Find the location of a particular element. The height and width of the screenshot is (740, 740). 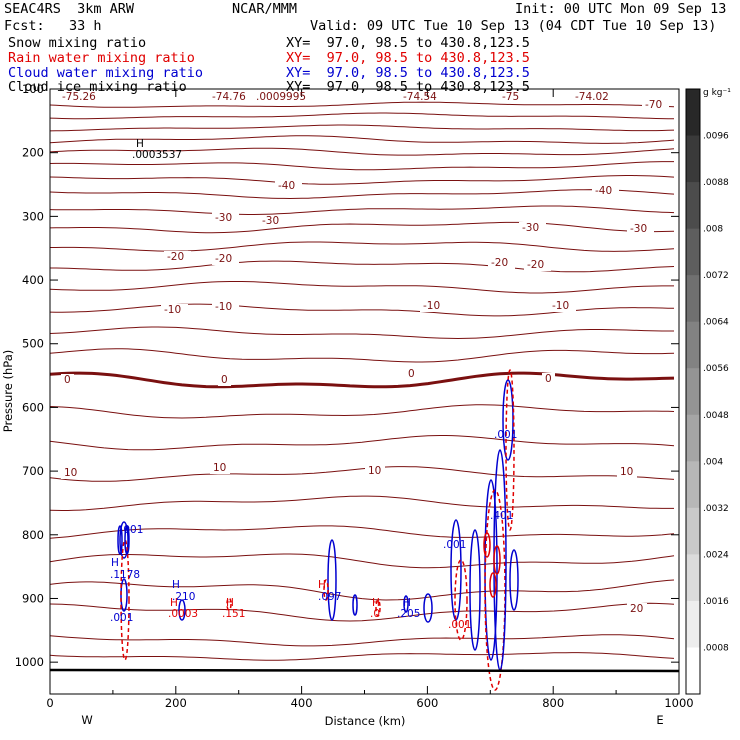

contour-label-text: 10 is located at coordinates (626, 472).